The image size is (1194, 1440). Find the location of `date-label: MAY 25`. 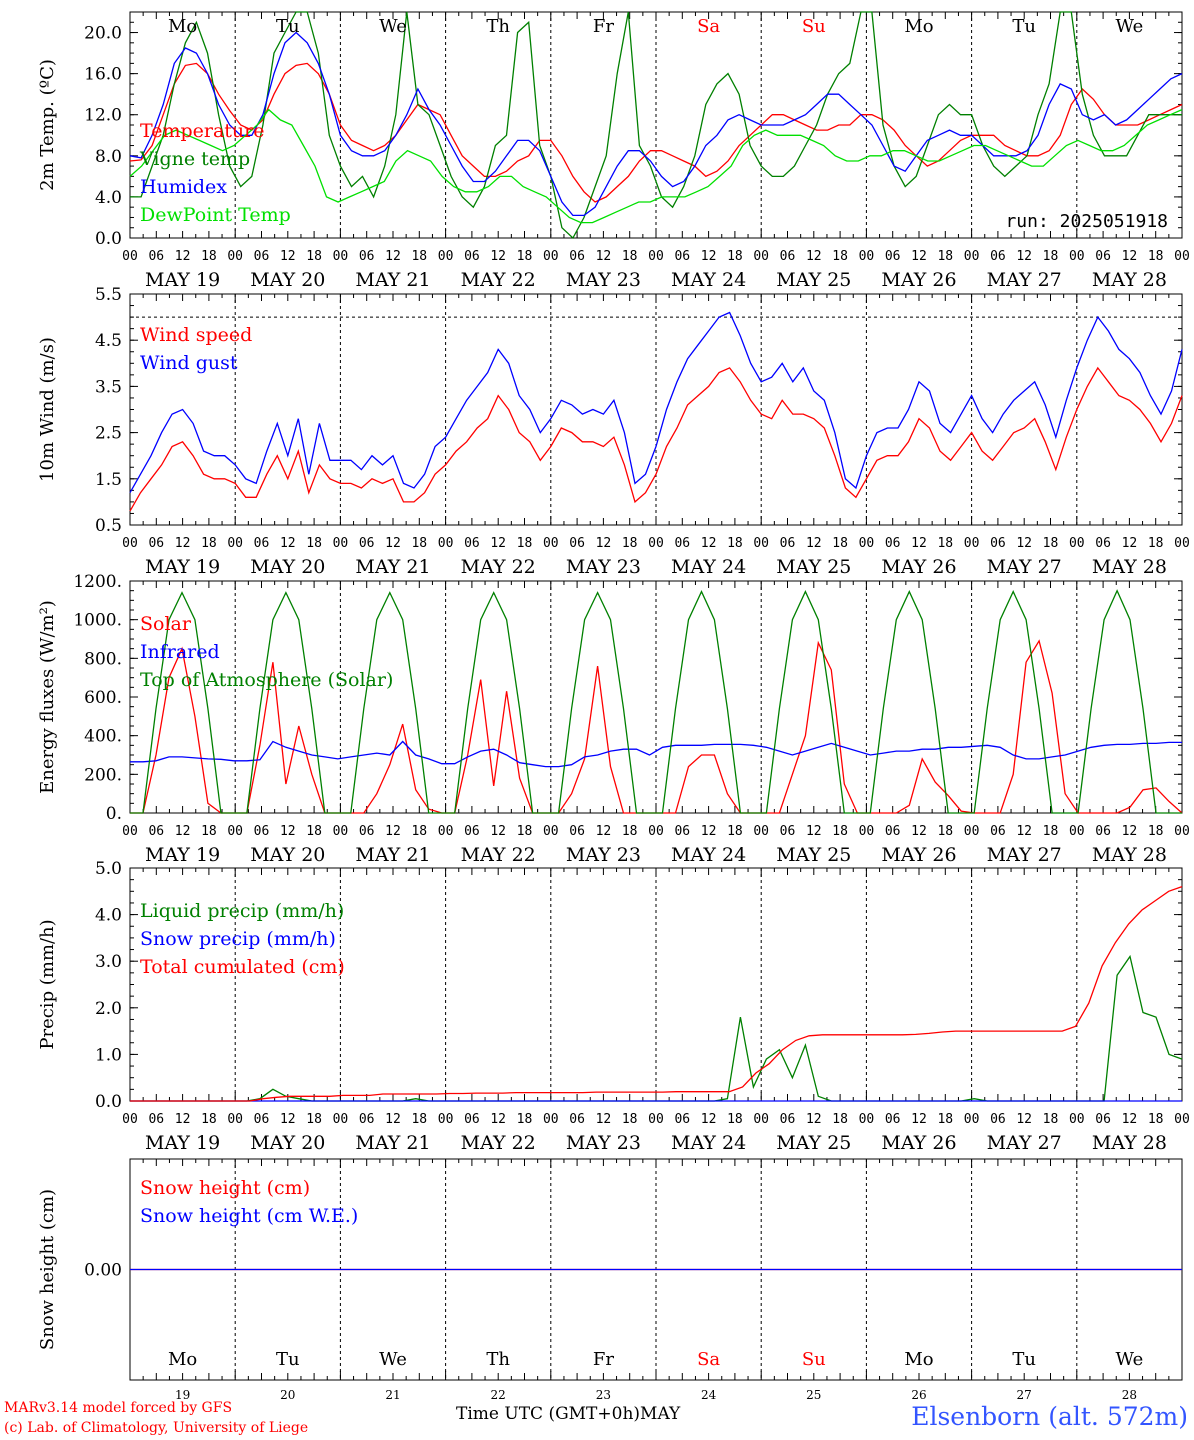

date-label: MAY 25 is located at coordinates (813, 280).